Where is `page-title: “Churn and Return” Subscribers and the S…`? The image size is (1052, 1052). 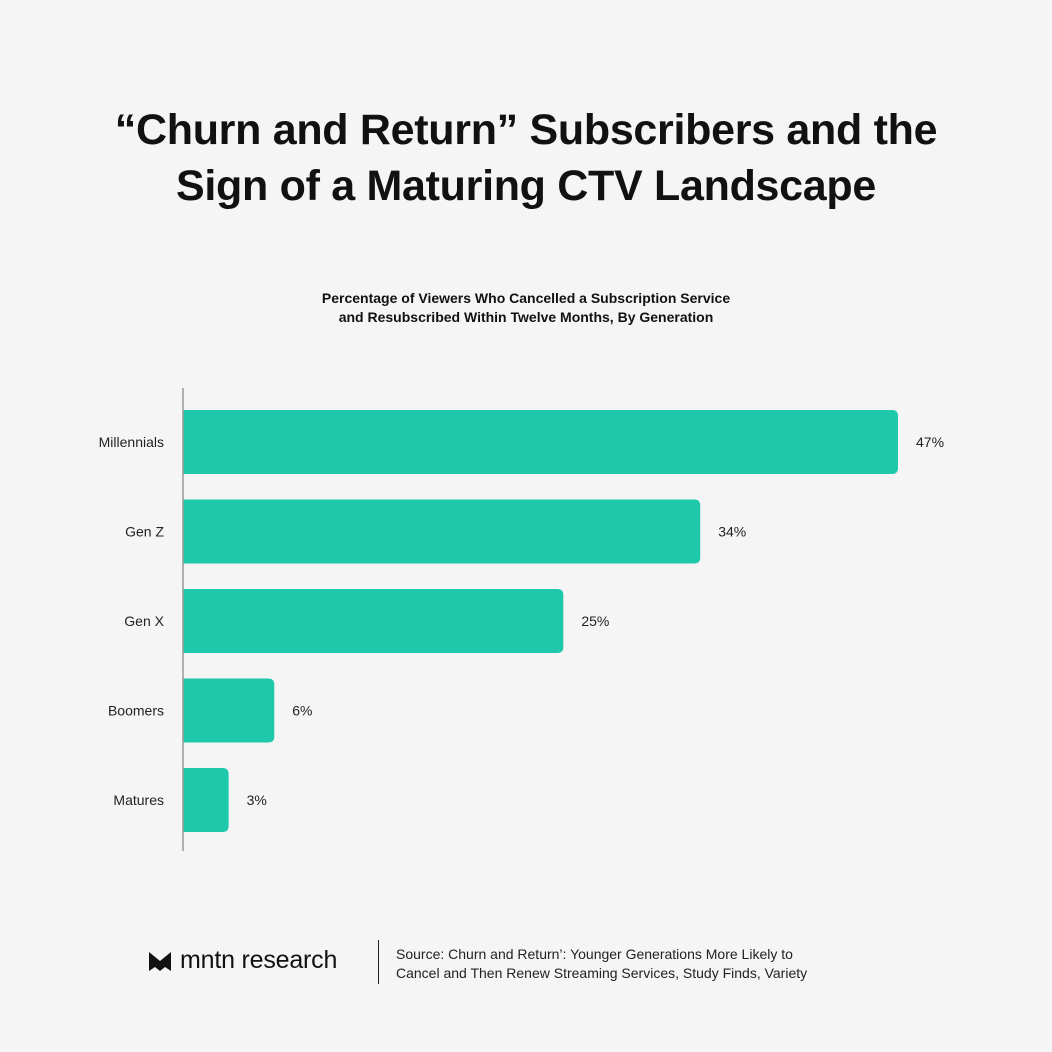
page-title: “Churn and Return” Subscribers and the S… is located at coordinates (526, 158).